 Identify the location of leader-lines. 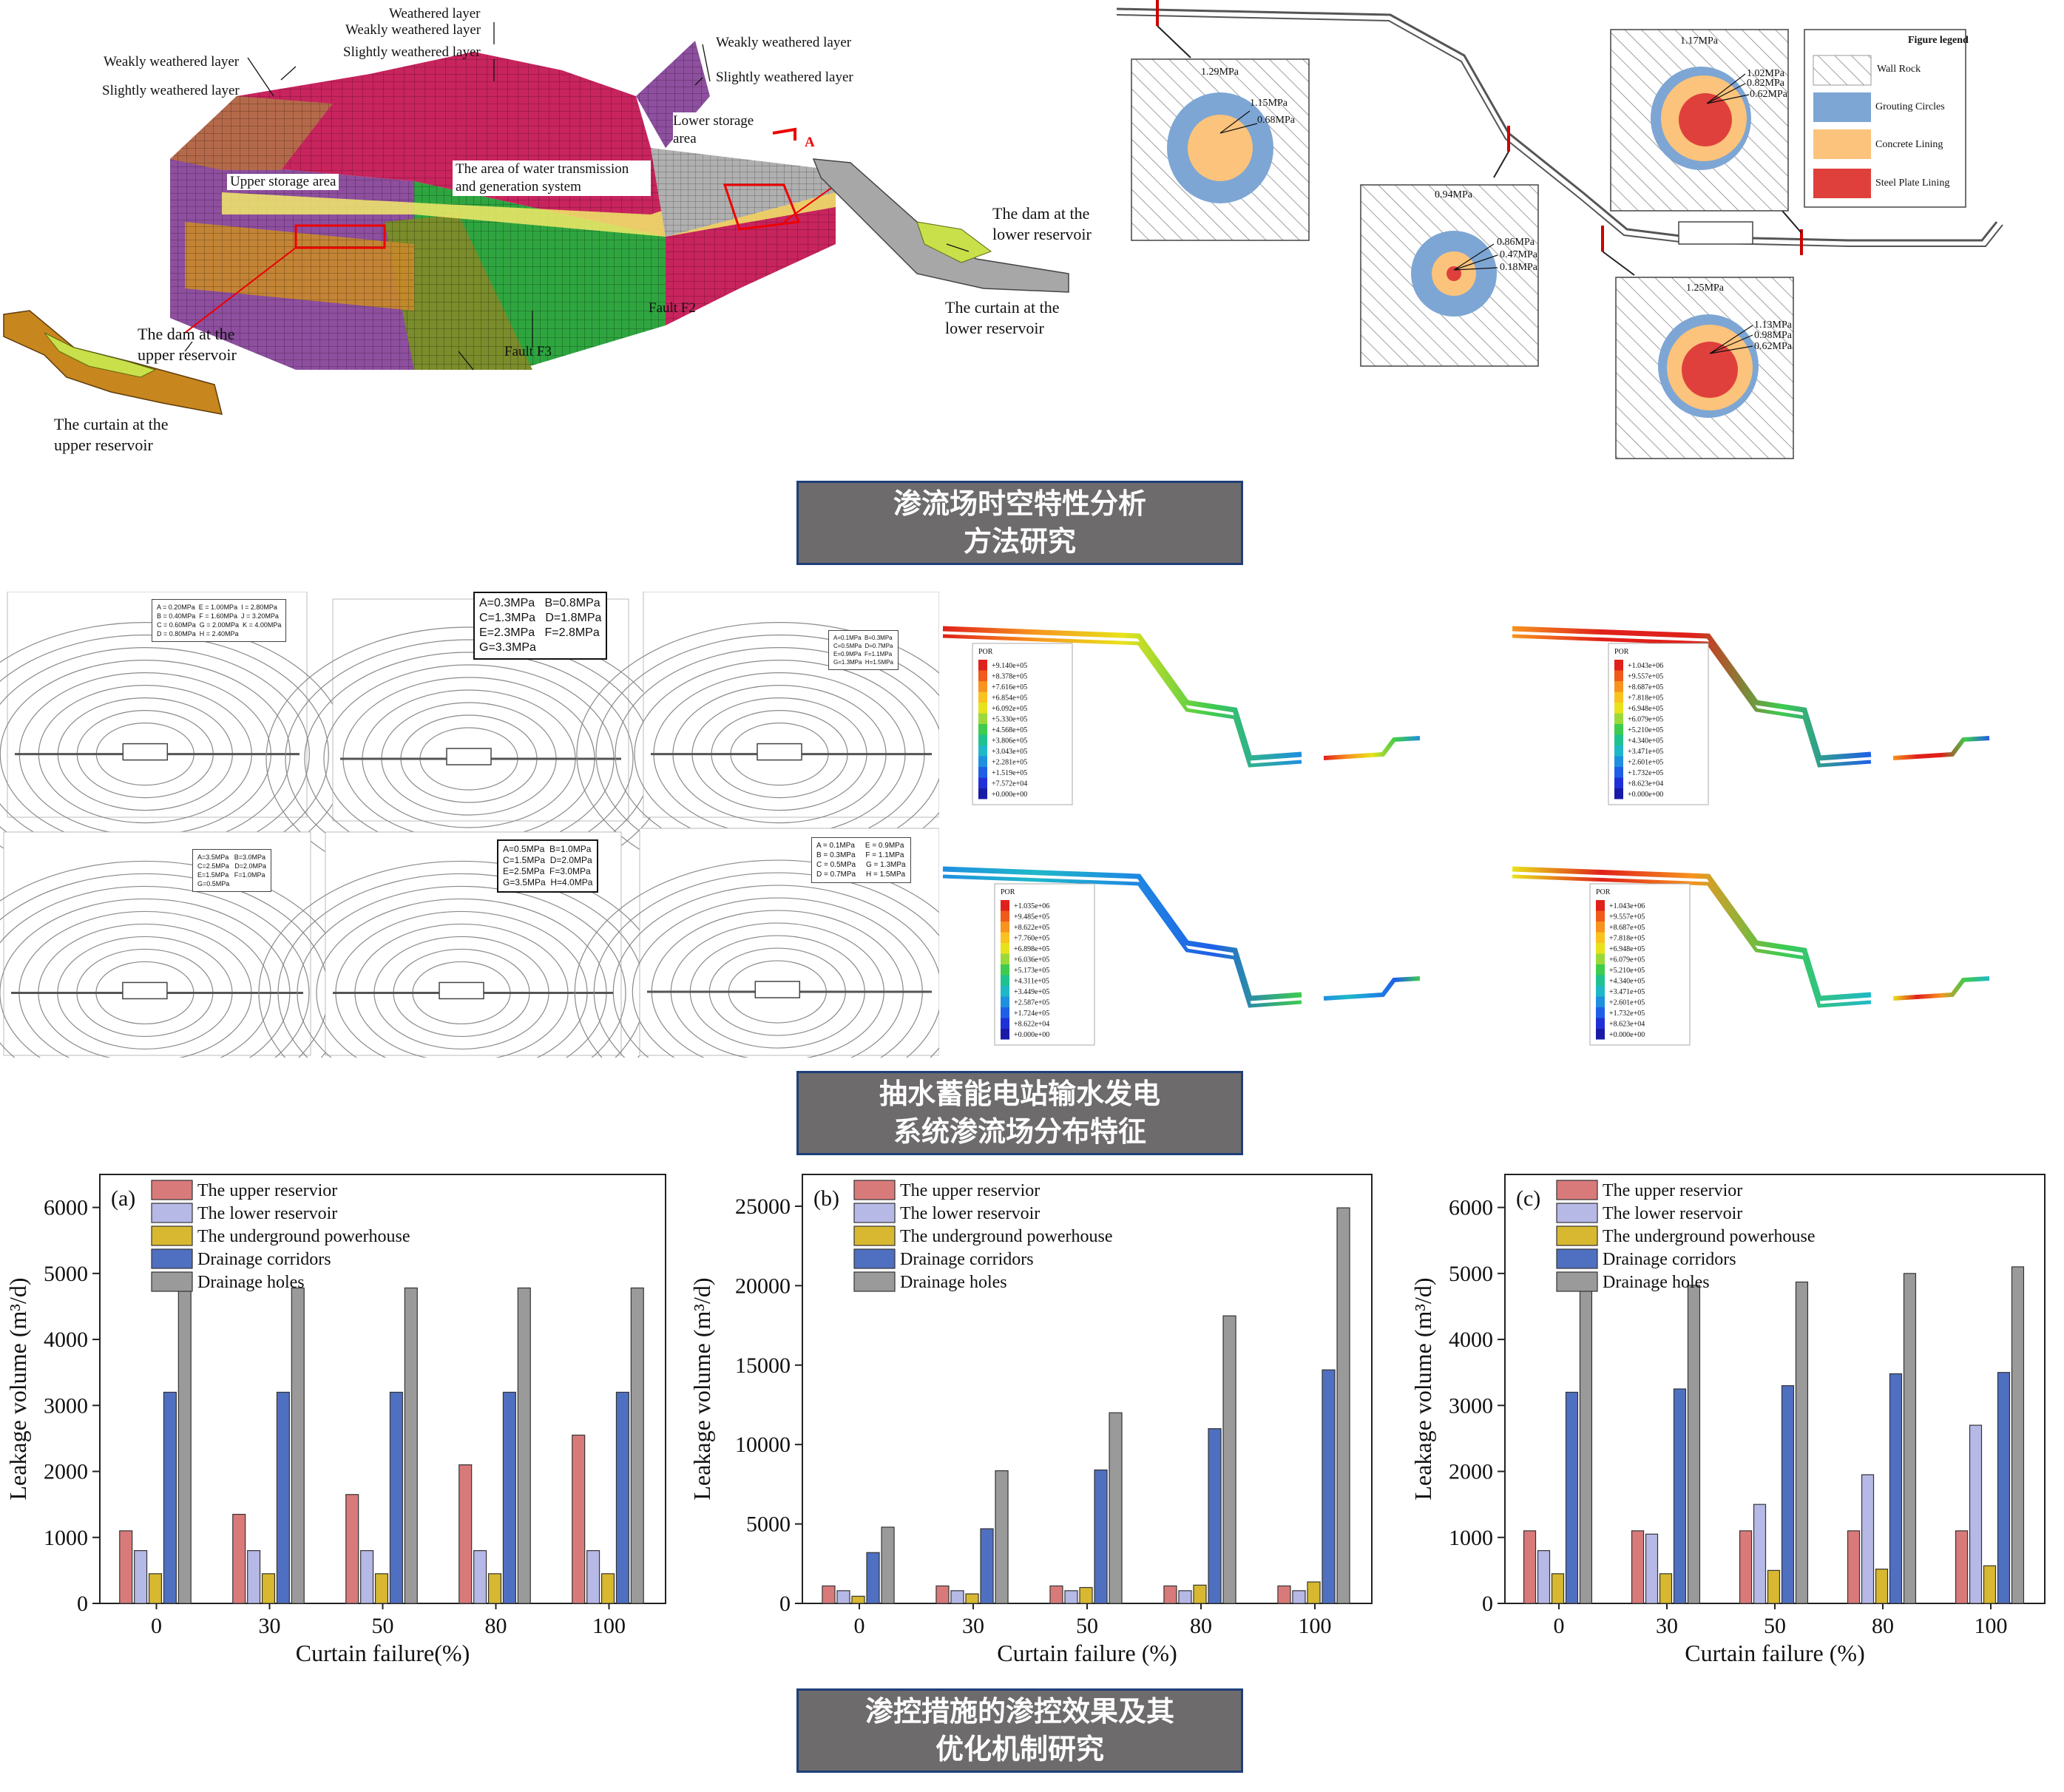
(479, 59).